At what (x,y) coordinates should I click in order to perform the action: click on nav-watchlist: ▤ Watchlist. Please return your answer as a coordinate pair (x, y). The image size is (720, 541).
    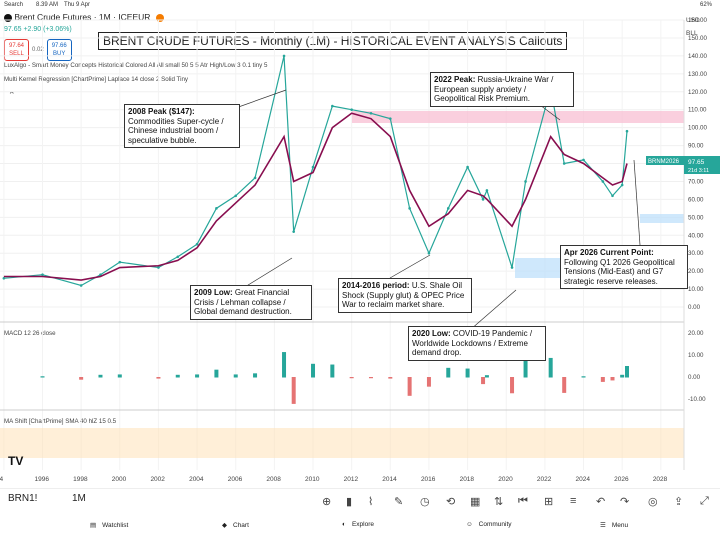
    Looking at the image, I should click on (109, 525).